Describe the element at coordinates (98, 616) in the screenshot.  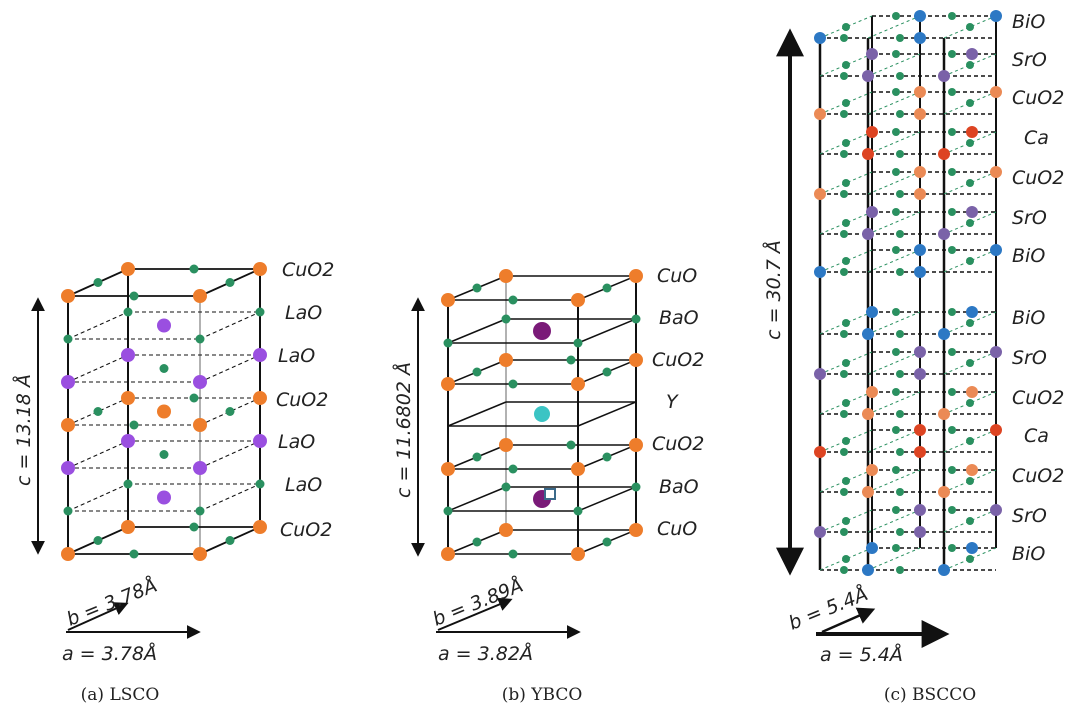
I see `lsco-b-axis-arrow` at that location.